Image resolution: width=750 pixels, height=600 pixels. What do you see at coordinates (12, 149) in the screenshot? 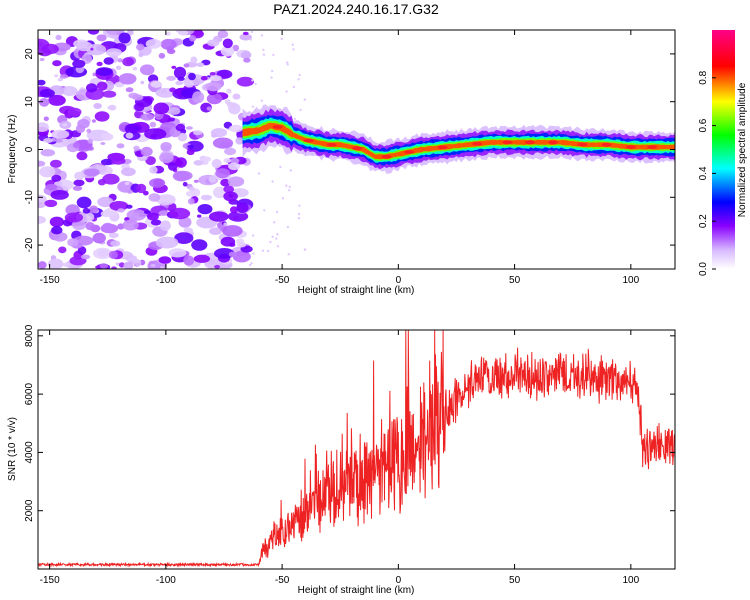
I see `top-y-axis-label: Frequency (Hz)` at bounding box center [12, 149].